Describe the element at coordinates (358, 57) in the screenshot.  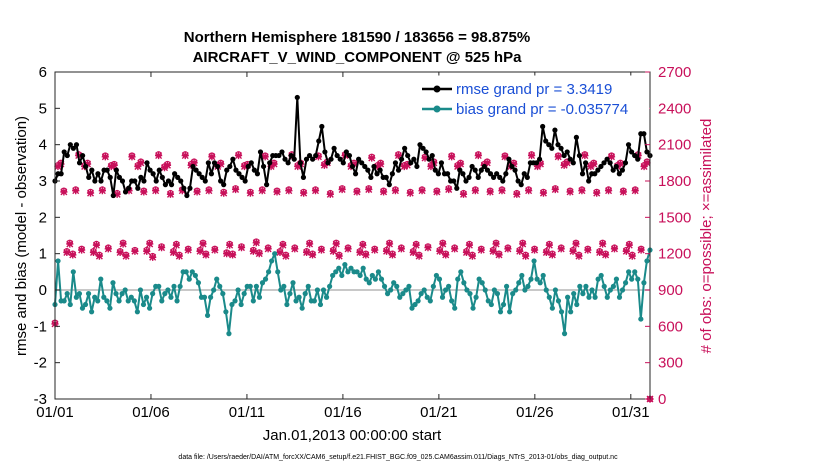
I see `chart-title-line2: AIRCRAFT_V_WIND_COMPONENT @ 525 hPa` at that location.